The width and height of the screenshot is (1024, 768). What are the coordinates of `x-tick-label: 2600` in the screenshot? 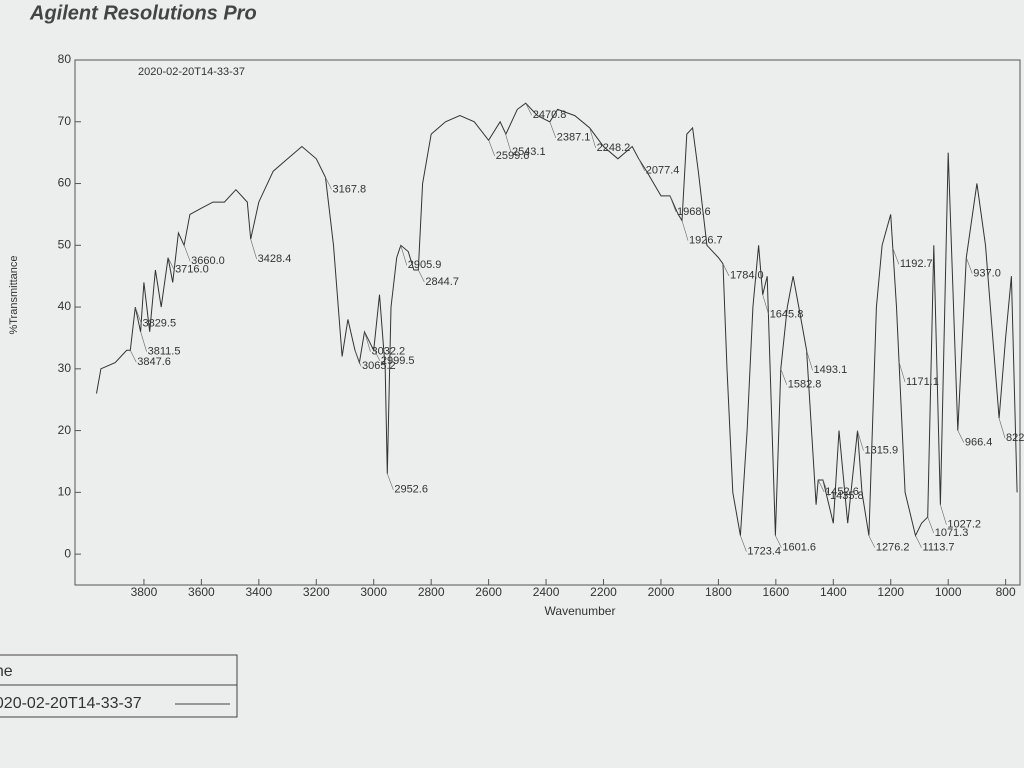 It's located at (488, 592).